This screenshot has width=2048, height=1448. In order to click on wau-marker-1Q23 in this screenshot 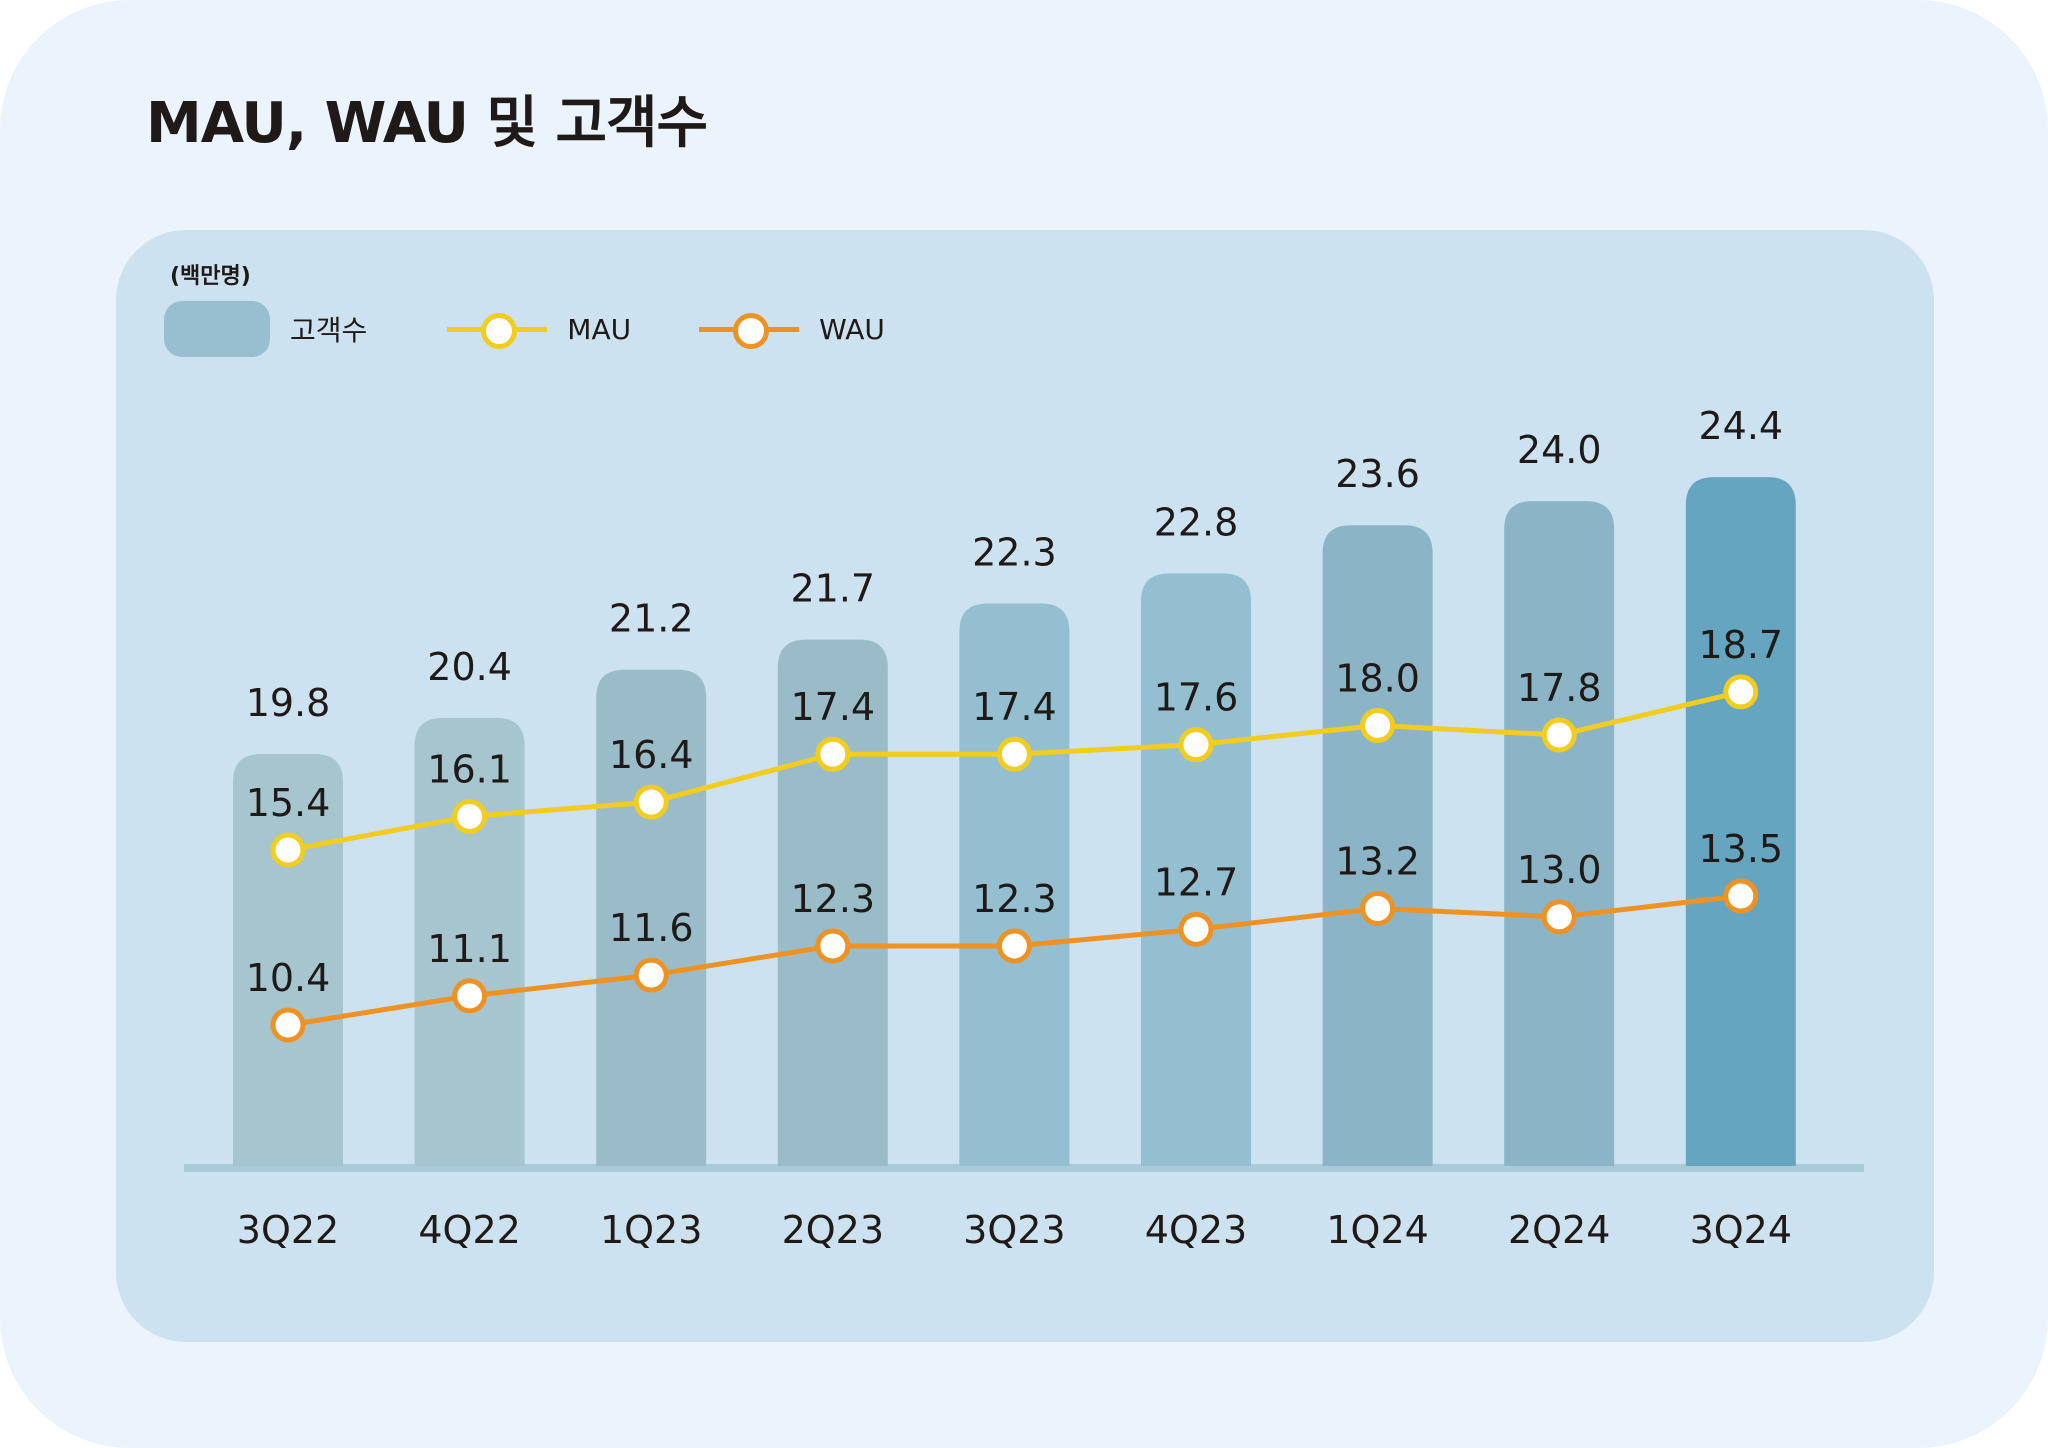, I will do `click(651, 975)`.